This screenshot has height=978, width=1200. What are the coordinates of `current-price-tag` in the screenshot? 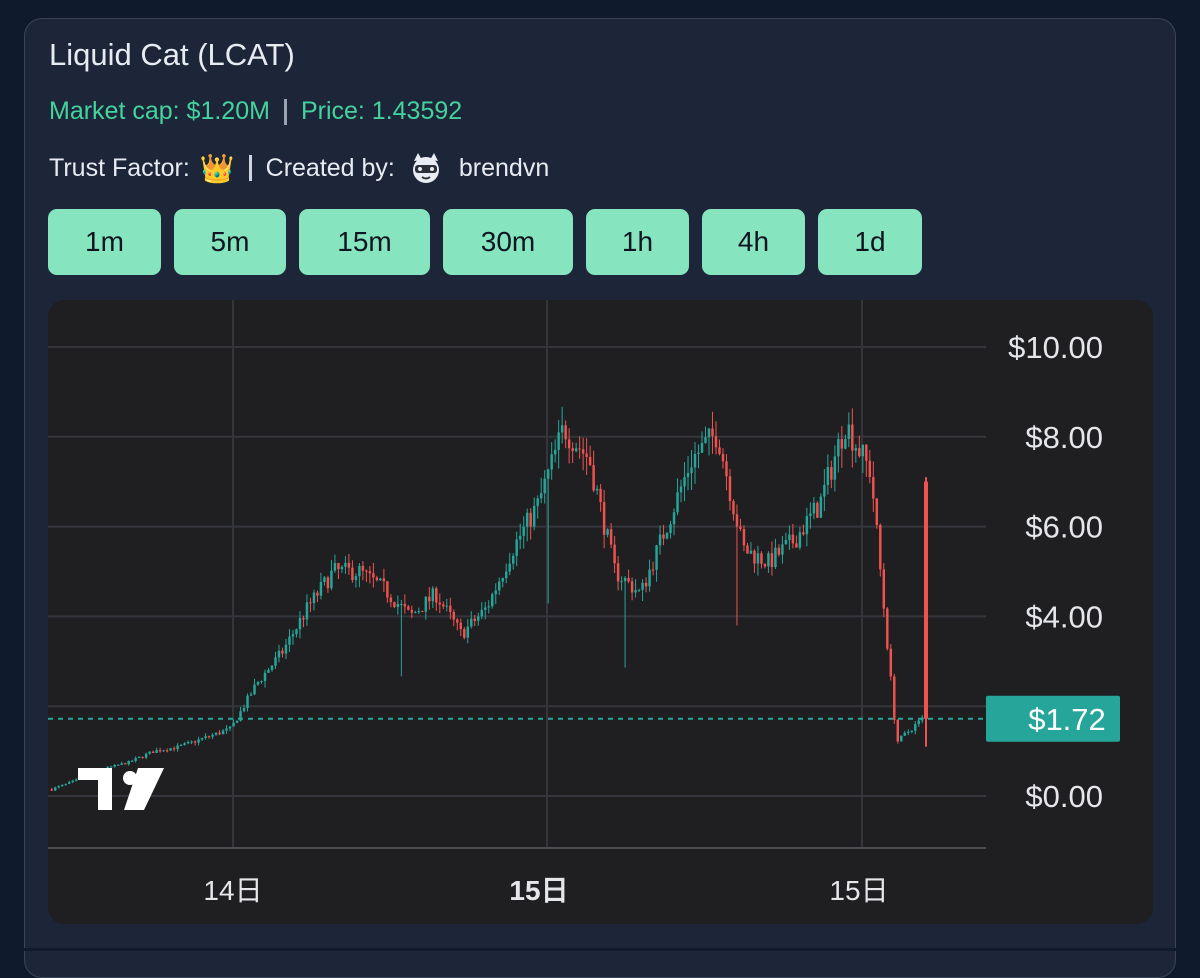 It's located at (1053, 718).